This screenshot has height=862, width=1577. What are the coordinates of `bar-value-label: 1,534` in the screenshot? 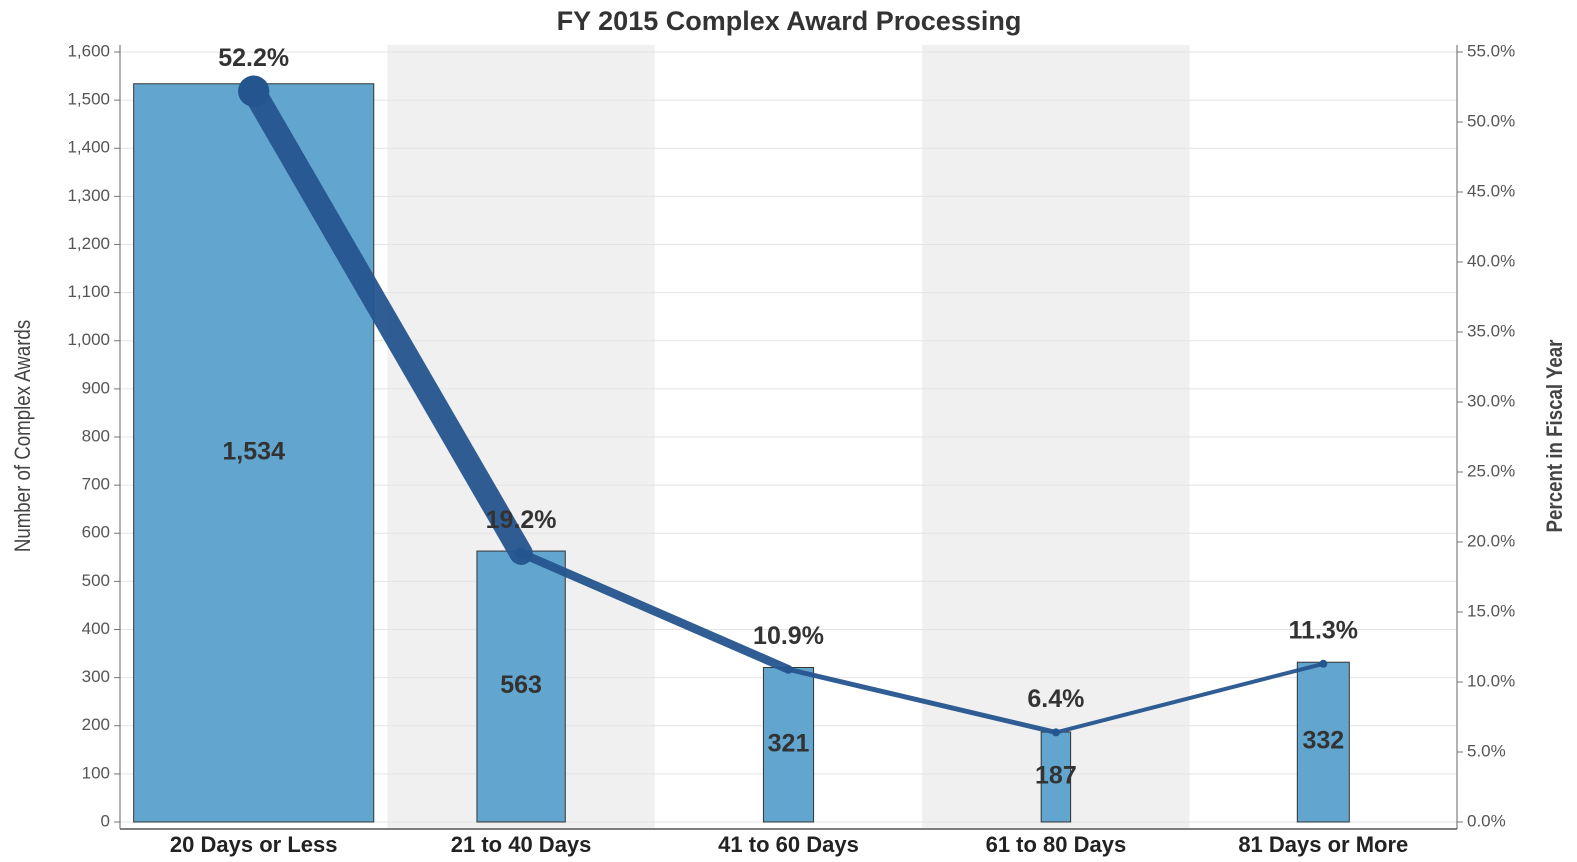 It's located at (253, 451).